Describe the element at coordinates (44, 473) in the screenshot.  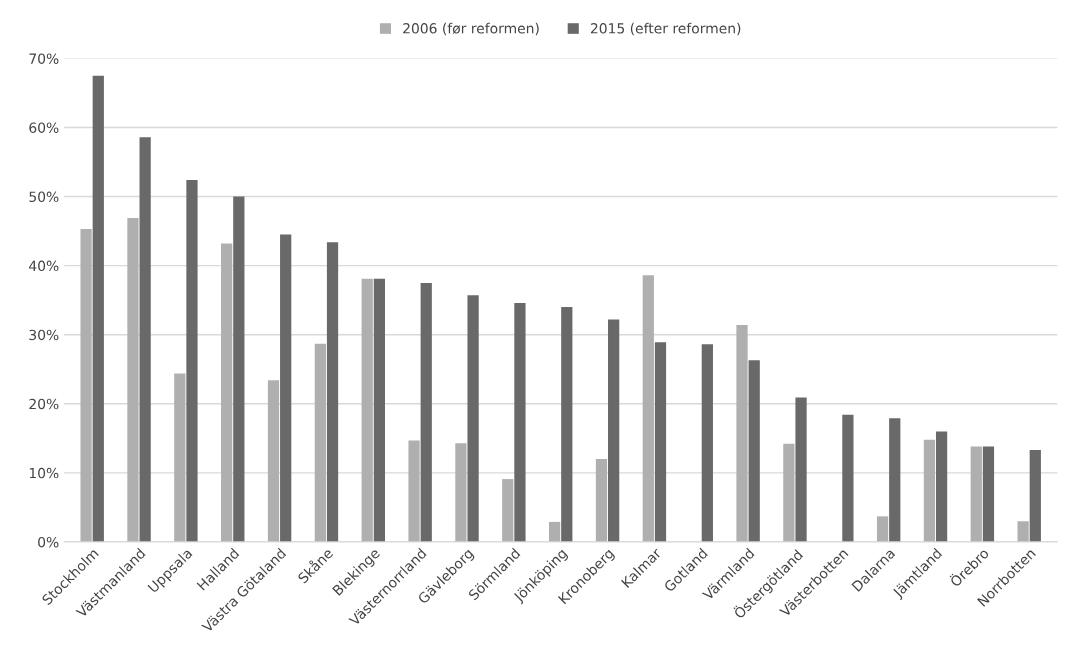
I see `y-tick-label: 10%` at that location.